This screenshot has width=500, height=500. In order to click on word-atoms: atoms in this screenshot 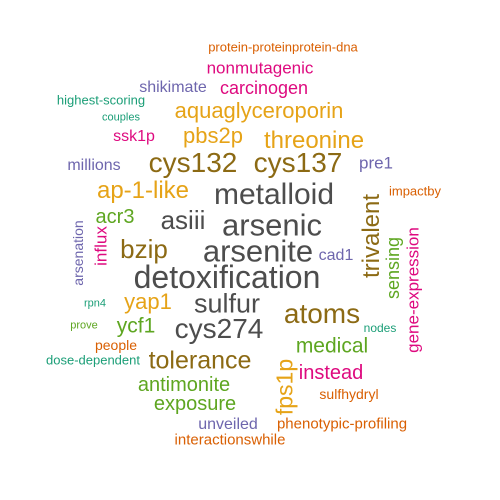, I will do `click(322, 313)`.